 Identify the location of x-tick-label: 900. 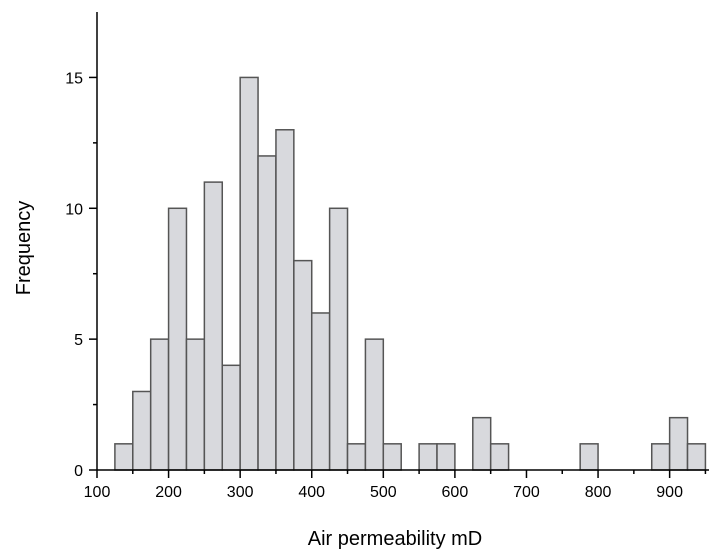
(669, 492).